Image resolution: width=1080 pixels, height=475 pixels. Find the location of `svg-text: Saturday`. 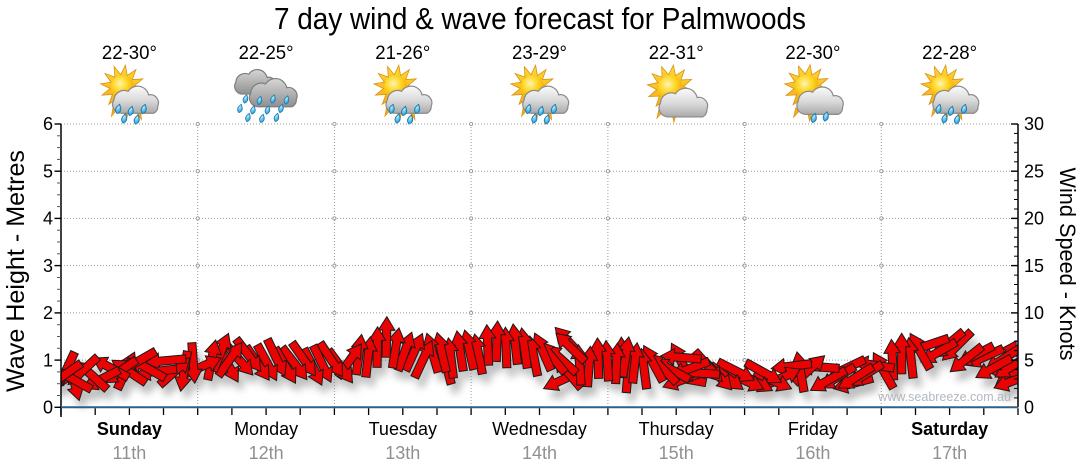

svg-text: Saturday is located at coordinates (949, 429).